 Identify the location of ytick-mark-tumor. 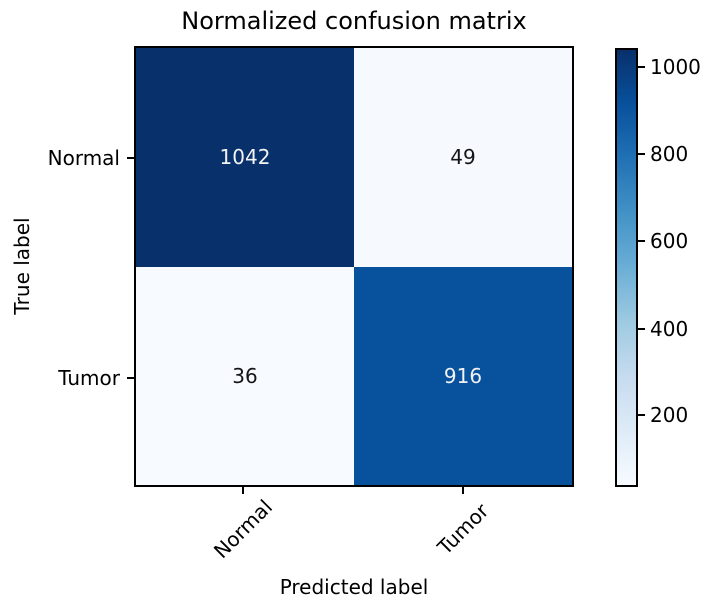
(130, 378).